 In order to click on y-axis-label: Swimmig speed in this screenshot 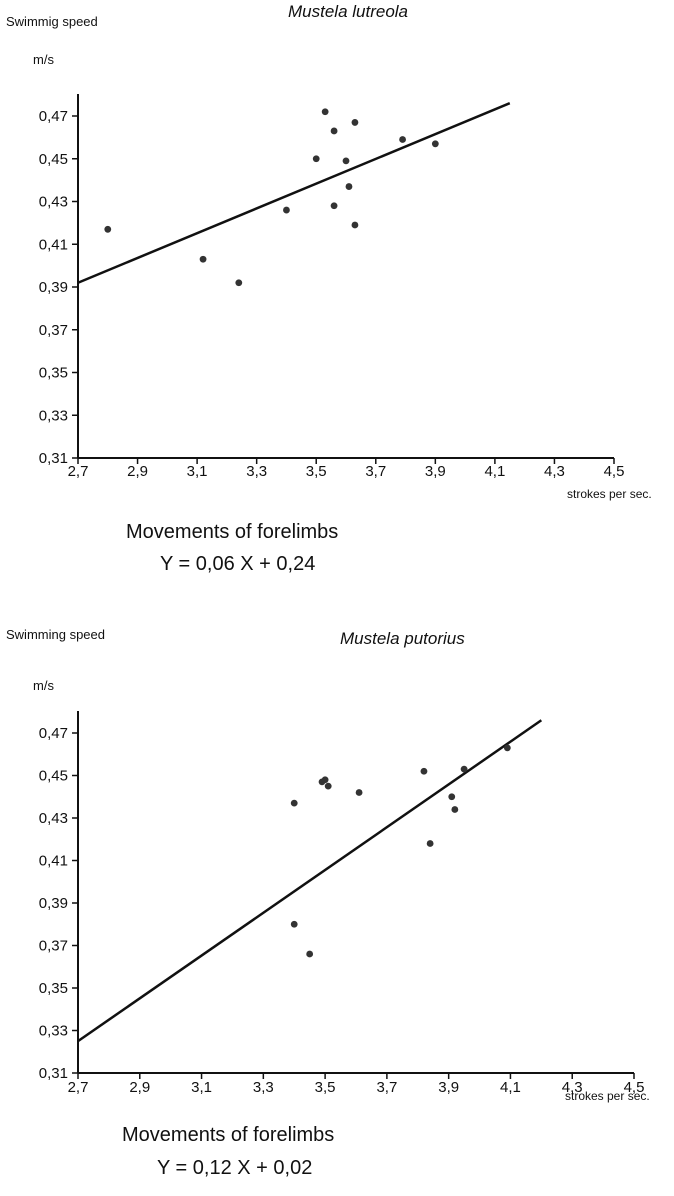, I will do `click(52, 21)`.